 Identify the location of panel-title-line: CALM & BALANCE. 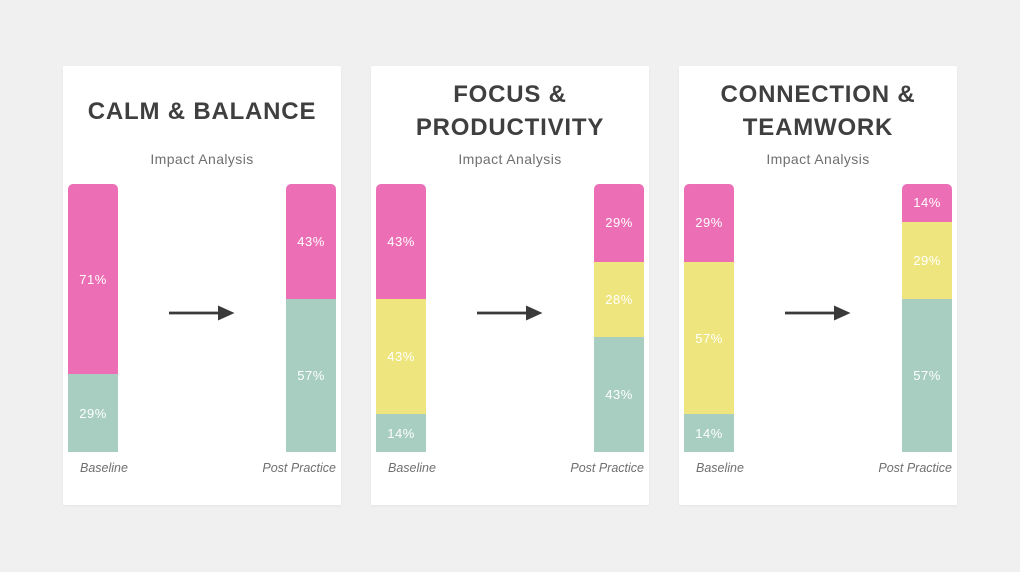
(202, 111).